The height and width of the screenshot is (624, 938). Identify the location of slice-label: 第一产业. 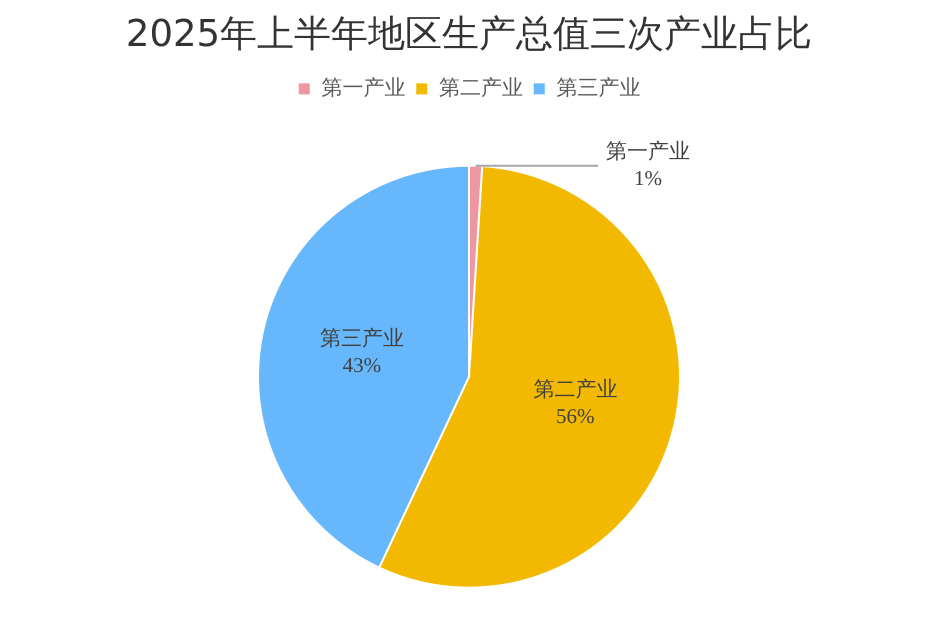
(648, 150).